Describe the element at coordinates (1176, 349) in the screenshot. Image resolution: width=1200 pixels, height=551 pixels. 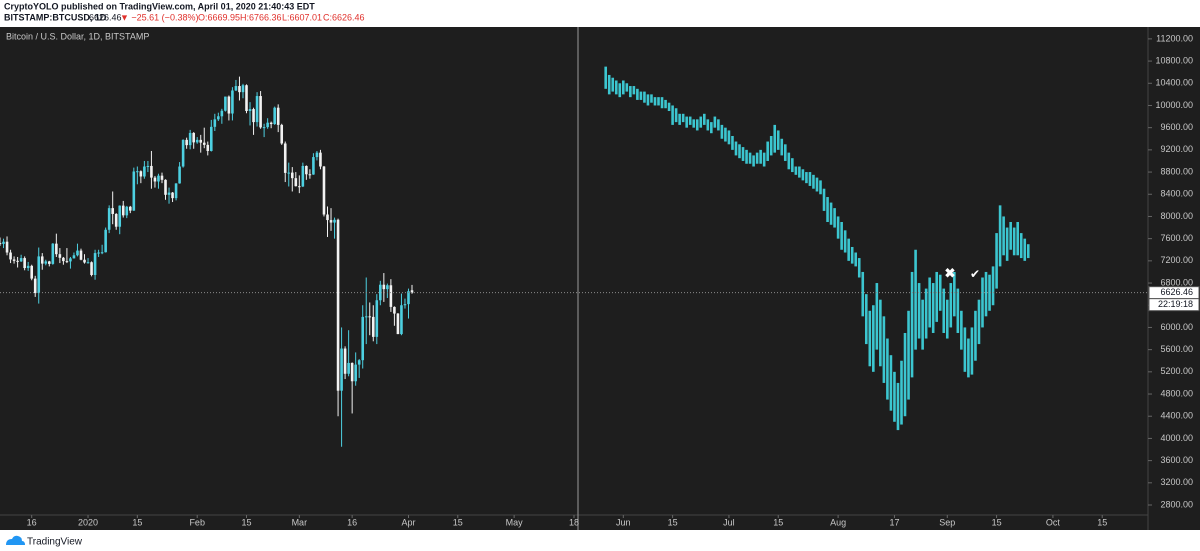
I see `y-tick-label: 5600.00` at that location.